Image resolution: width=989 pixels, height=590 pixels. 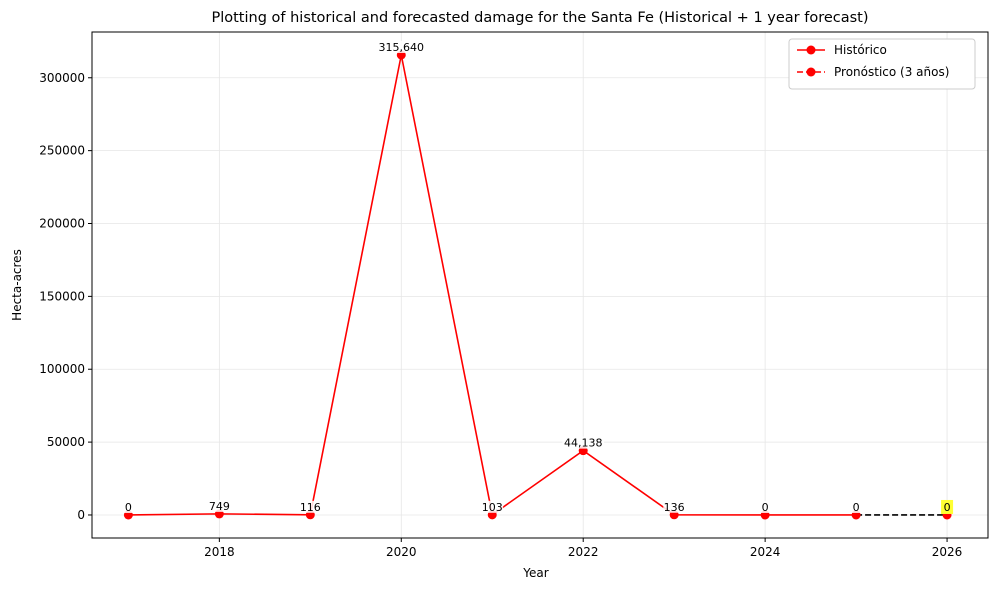 What do you see at coordinates (62, 78) in the screenshot?
I see `y-tick-label: 300000` at bounding box center [62, 78].